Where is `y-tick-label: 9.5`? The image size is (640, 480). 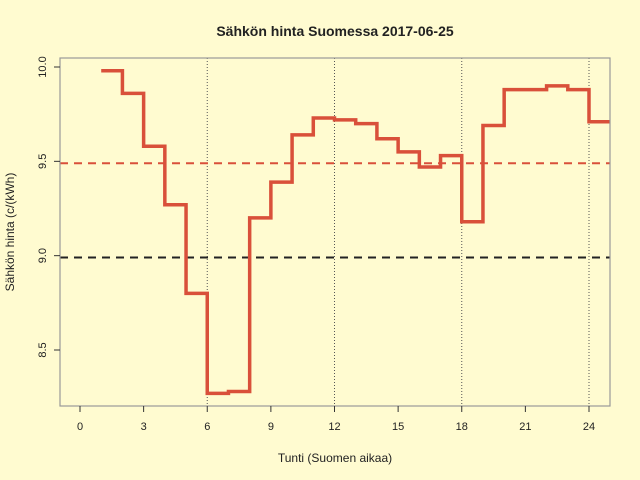 y-tick-label: 9.5 is located at coordinates (43, 161).